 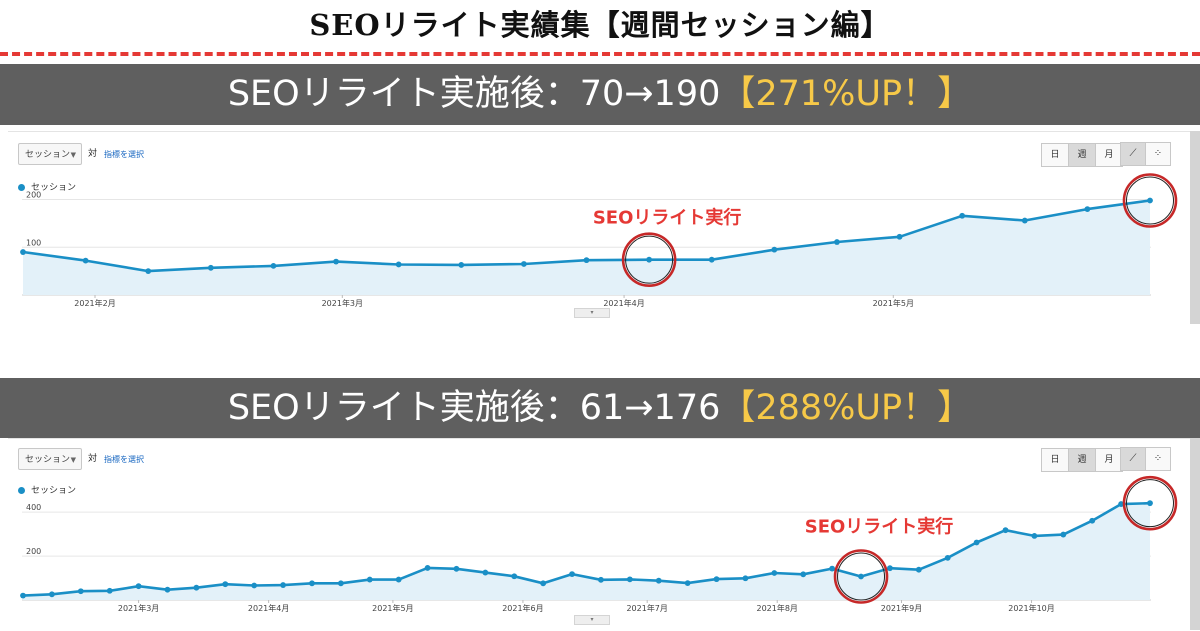 What do you see at coordinates (600, 54) in the screenshot?
I see `title-divider` at bounding box center [600, 54].